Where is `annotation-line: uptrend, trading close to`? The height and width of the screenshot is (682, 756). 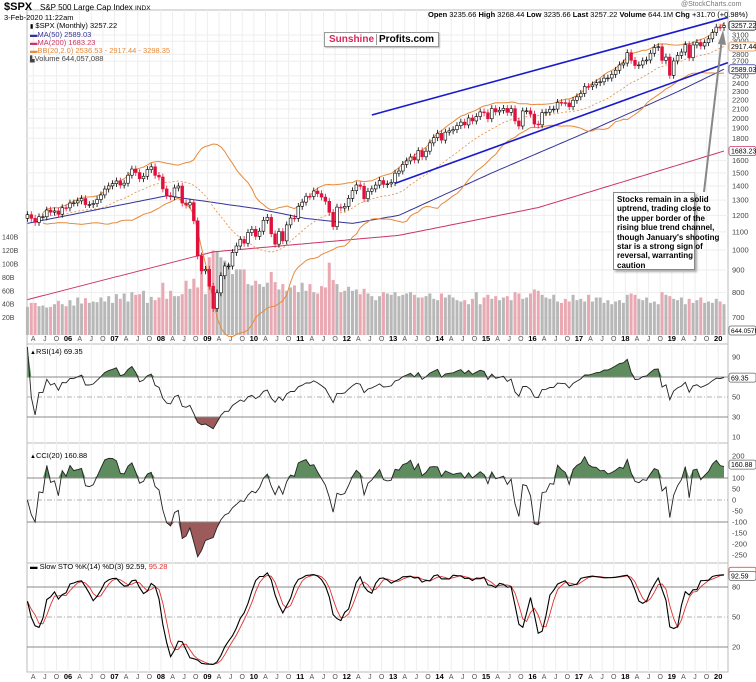
annotation-line: uptrend, trading close to is located at coordinates (664, 209).